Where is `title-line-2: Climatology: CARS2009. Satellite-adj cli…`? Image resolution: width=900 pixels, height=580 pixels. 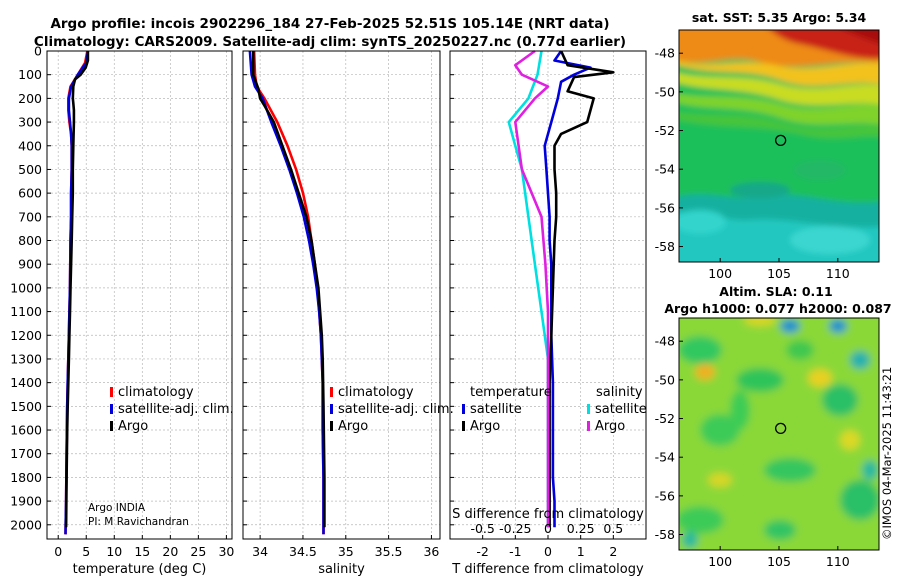
title-line-2: Climatology: CARS2009. Satellite-adj cli… is located at coordinates (330, 42).